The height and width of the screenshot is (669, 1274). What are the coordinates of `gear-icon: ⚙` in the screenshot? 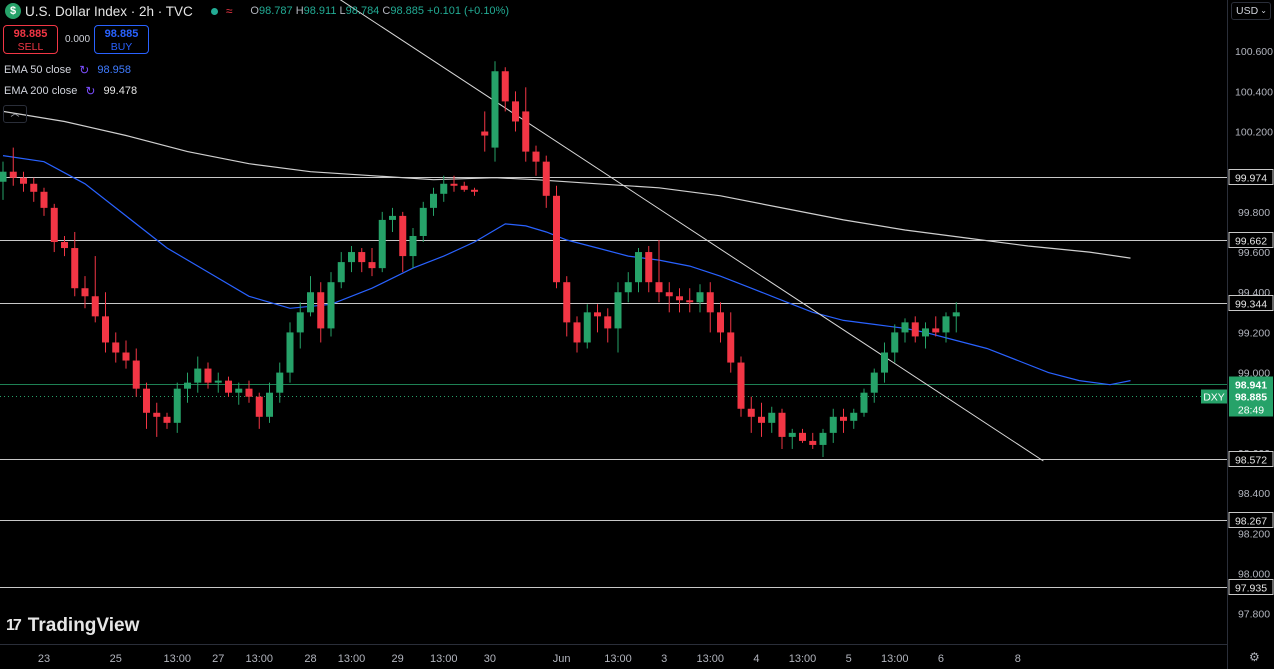 It's located at (1254, 657).